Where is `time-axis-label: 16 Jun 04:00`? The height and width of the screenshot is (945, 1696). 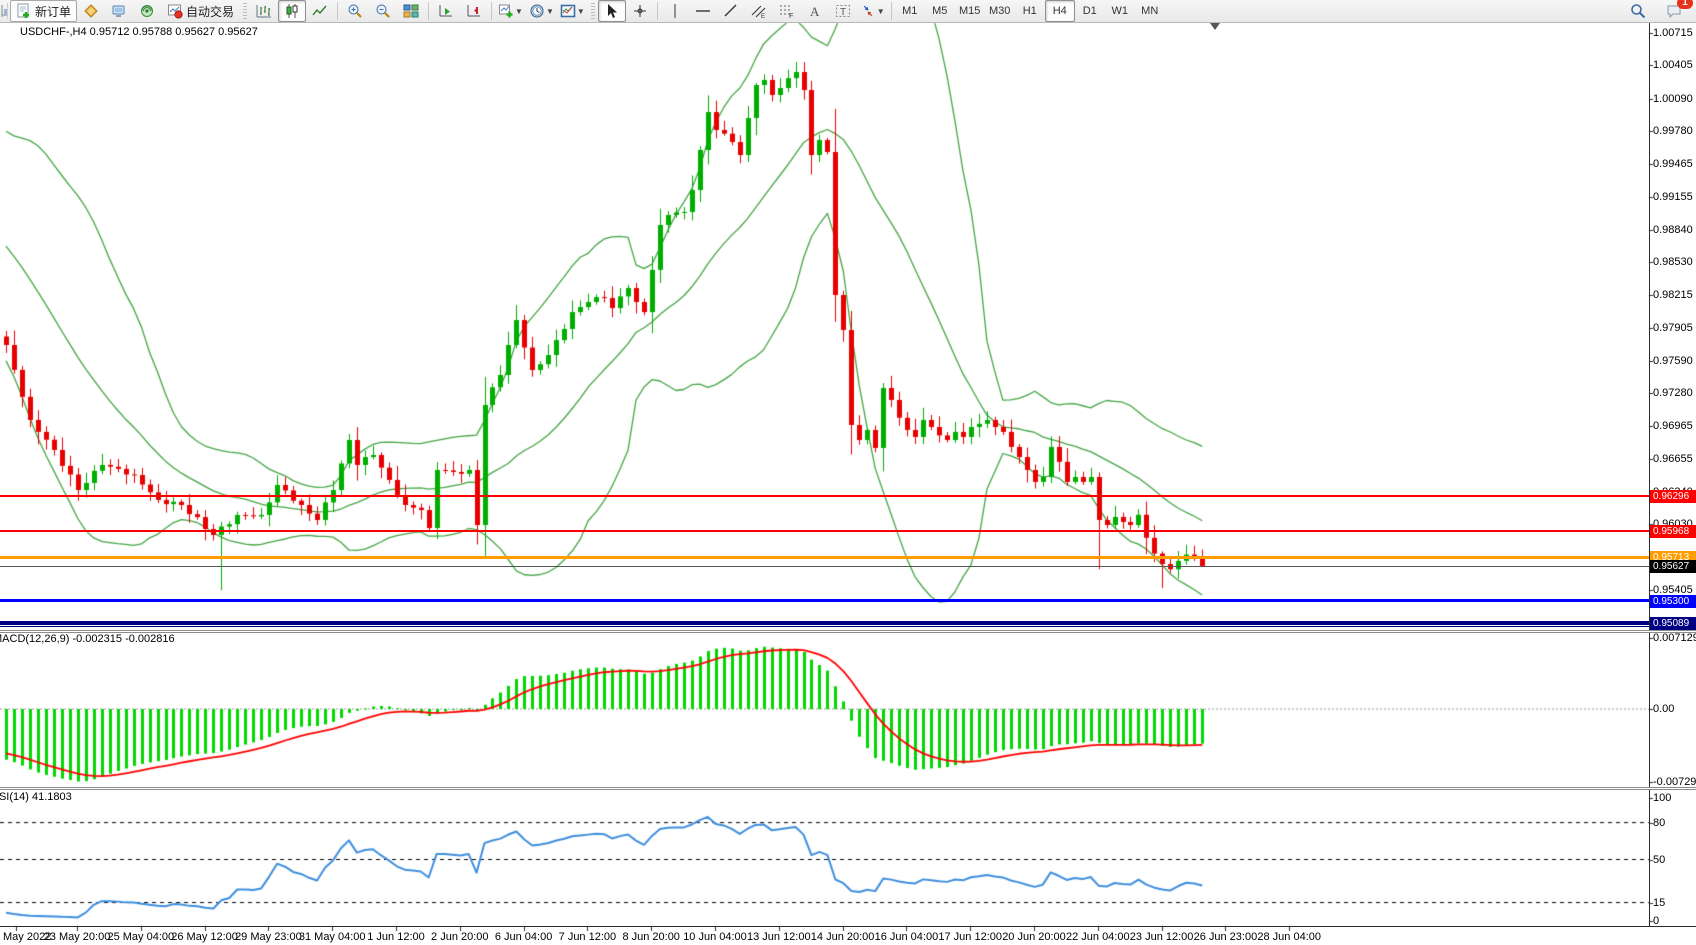 time-axis-label: 16 Jun 04:00 is located at coordinates (906, 937).